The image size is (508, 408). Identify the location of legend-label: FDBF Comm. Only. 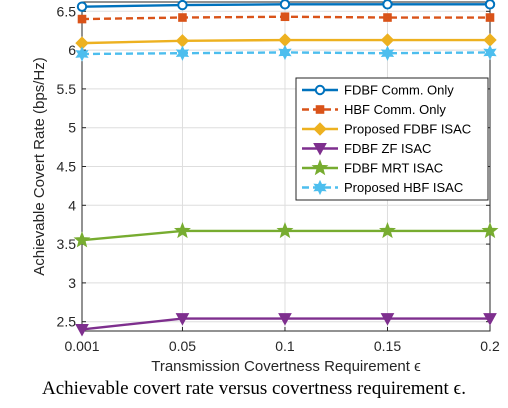
(399, 90).